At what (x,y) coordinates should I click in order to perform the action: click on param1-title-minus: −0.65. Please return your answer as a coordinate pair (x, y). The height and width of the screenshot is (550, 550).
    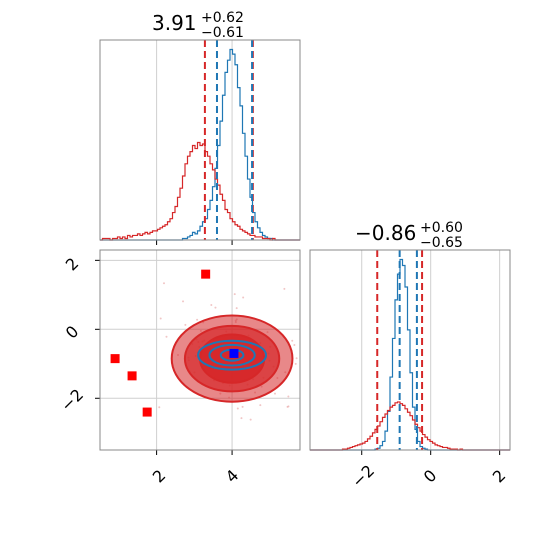
    Looking at the image, I should click on (441, 243).